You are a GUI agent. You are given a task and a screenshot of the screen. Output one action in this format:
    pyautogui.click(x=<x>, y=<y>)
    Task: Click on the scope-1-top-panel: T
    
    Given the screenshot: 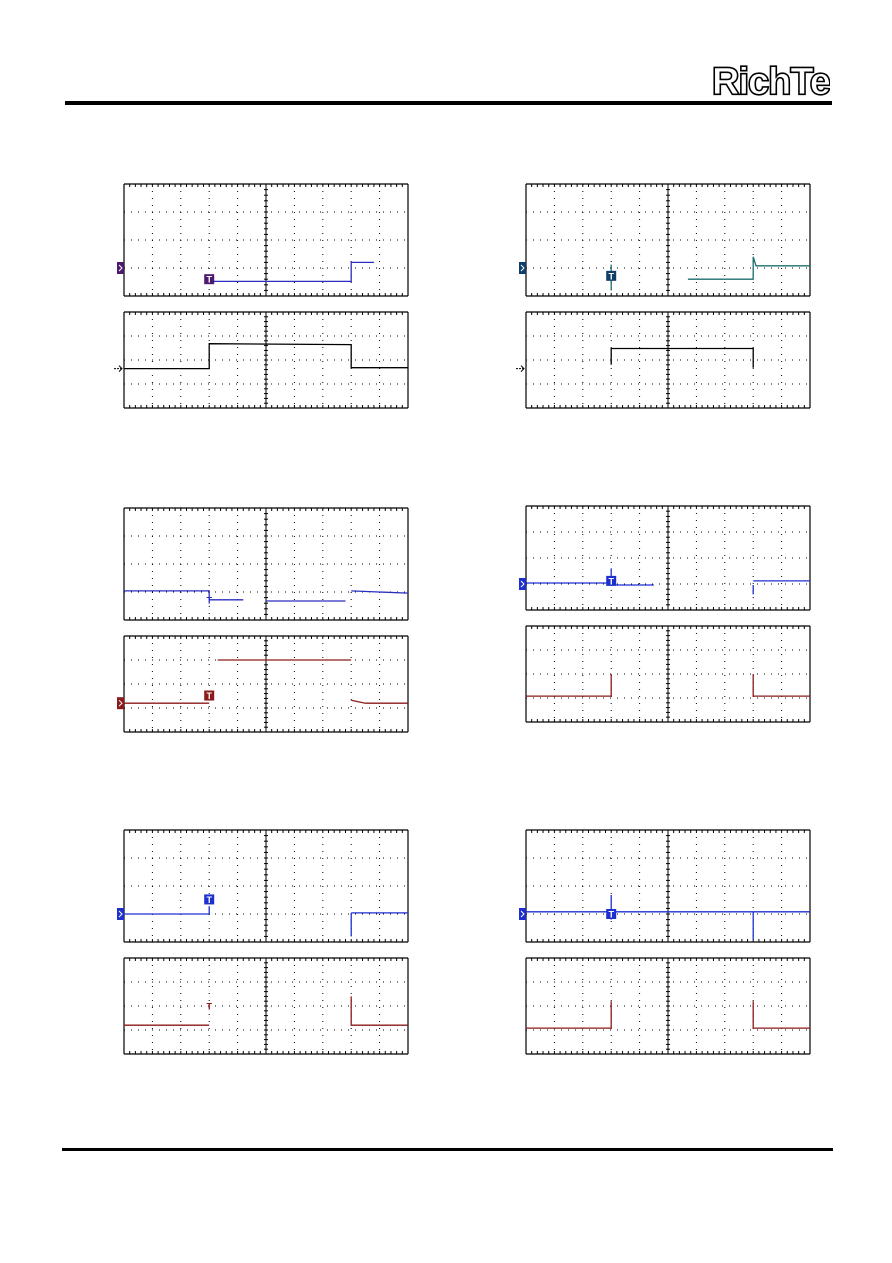 What is the action you would take?
    pyautogui.click(x=263, y=240)
    